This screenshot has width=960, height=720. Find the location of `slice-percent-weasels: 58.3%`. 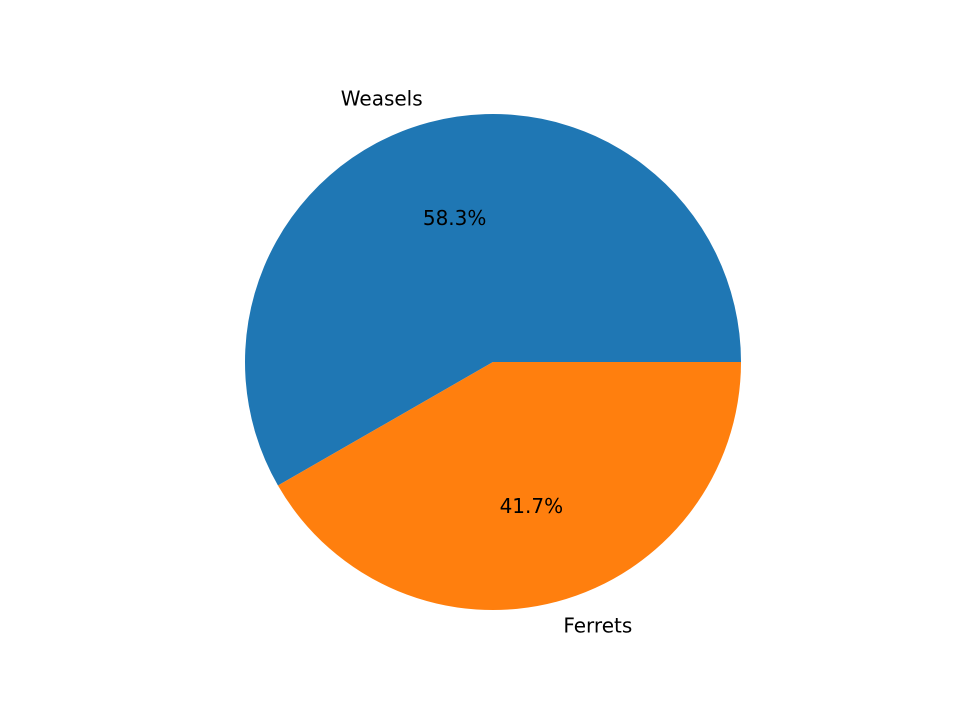

slice-percent-weasels: 58.3% is located at coordinates (455, 218).